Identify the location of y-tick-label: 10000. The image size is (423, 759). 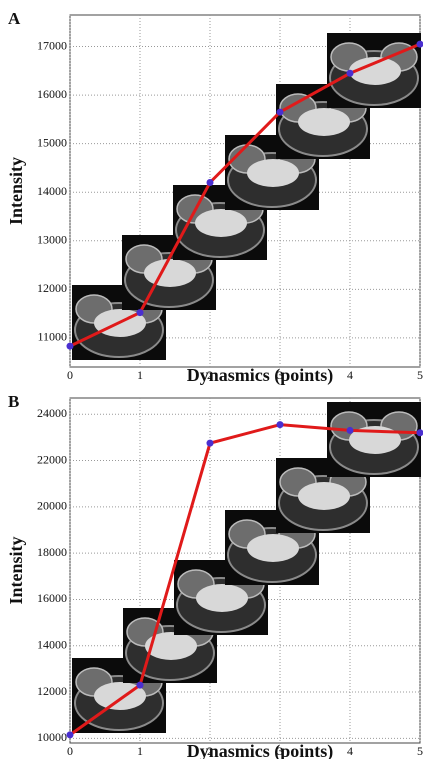
(52, 737).